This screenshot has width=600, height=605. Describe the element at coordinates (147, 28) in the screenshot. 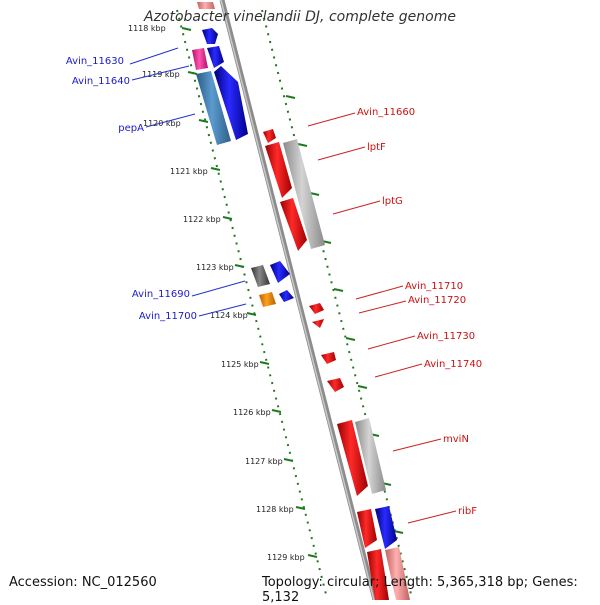

I see `kbp-label: 1118 kbp` at that location.